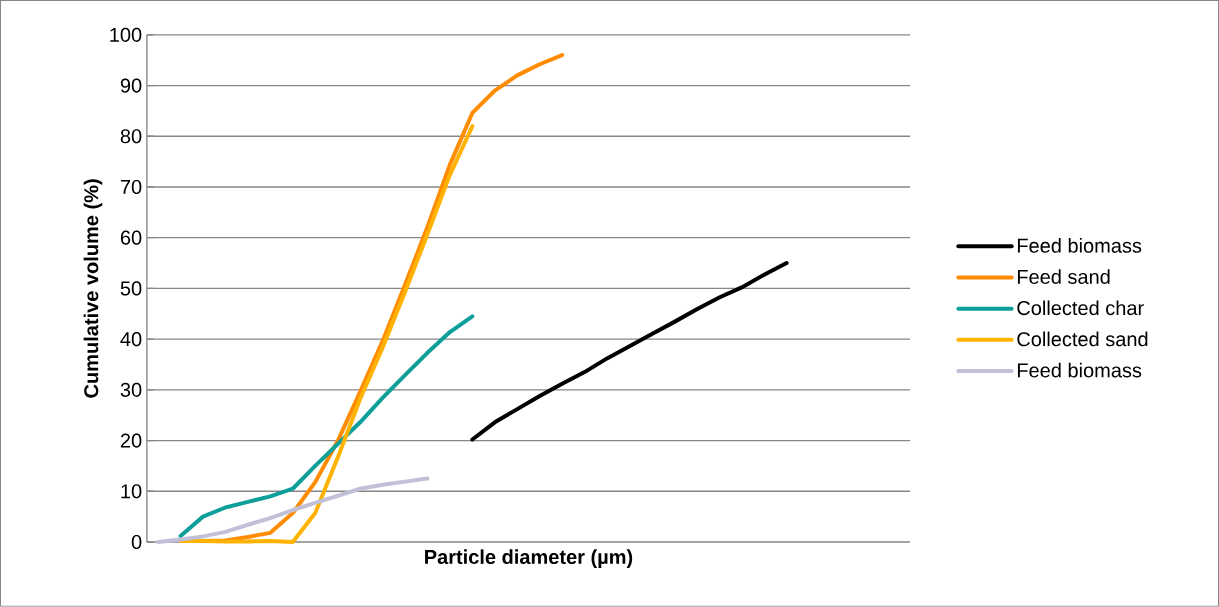 This screenshot has height=607, width=1219. I want to click on legend-label: Feed sand, so click(1063, 277).